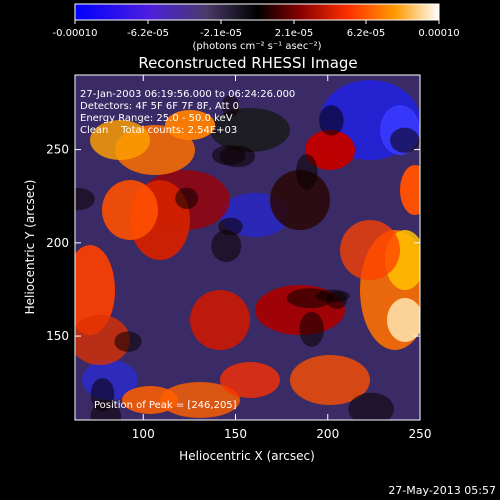 Image resolution: width=500 pixels, height=500 pixels. Describe the element at coordinates (30, 247) in the screenshot. I see `y-axis-label: Heliocentric Y (arcsec)` at that location.